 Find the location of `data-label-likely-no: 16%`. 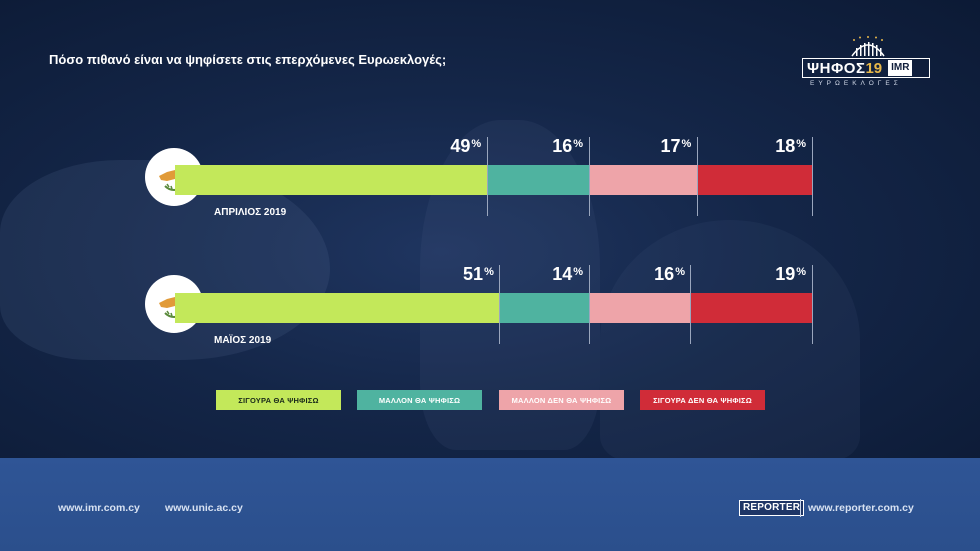

data-label-likely-no: 16% is located at coordinates (657, 274).